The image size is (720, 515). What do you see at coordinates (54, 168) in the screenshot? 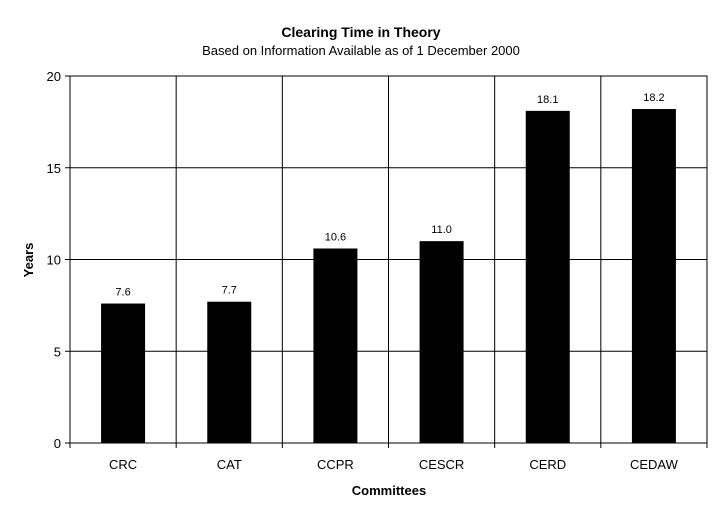
I see `y-tick-label-3: 15` at bounding box center [54, 168].